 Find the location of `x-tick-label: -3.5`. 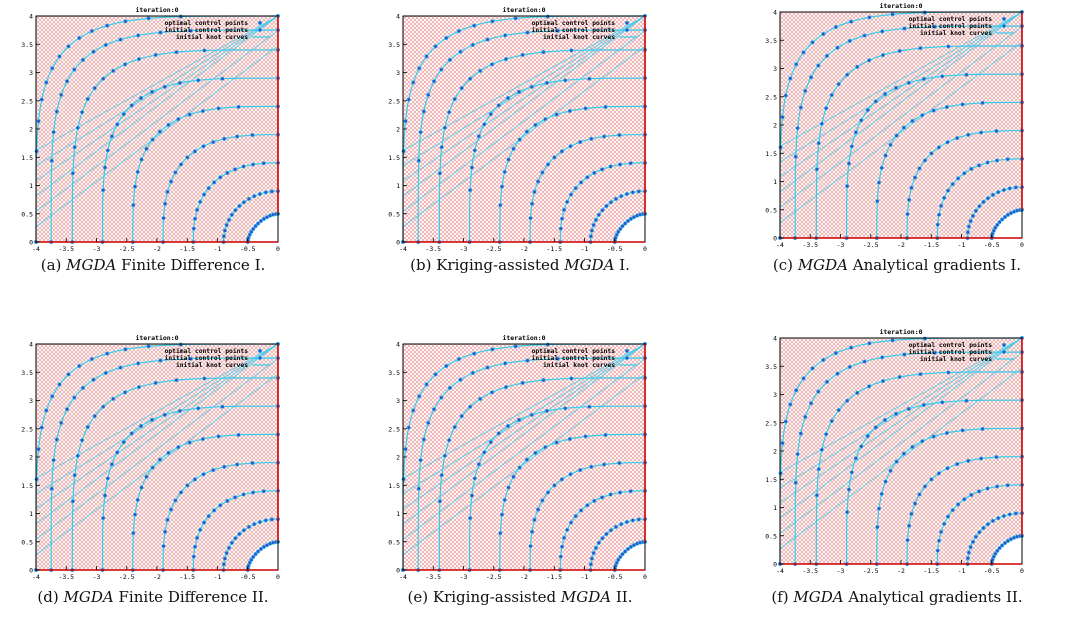

x-tick-label: -3.5 is located at coordinates (433, 577).